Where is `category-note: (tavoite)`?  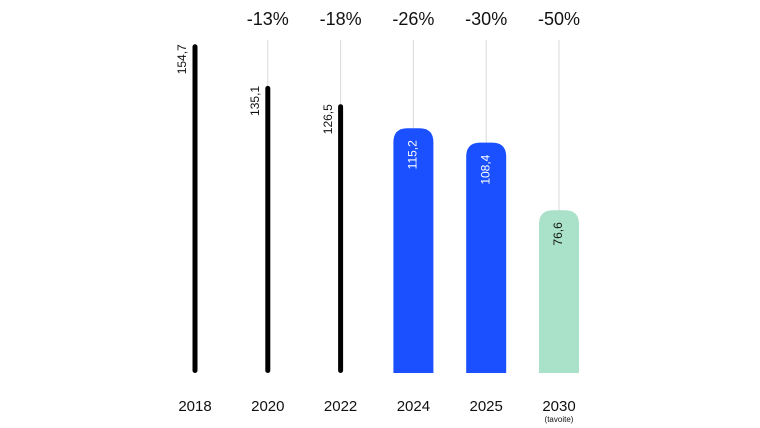
category-note: (tavoite) is located at coordinates (559, 419).